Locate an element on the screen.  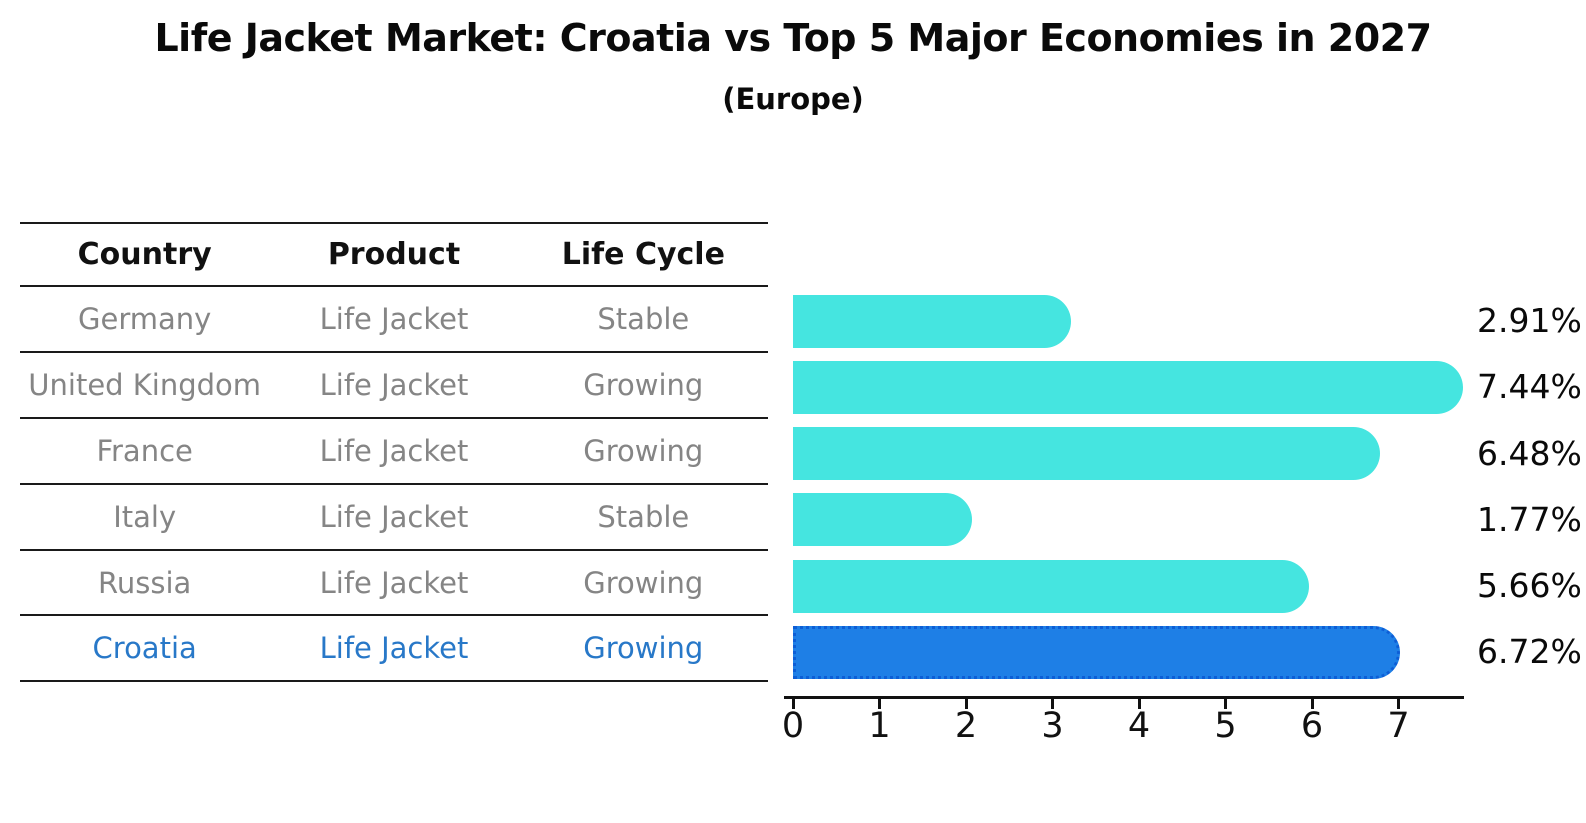
value-label: 5.66% is located at coordinates (1529, 586).